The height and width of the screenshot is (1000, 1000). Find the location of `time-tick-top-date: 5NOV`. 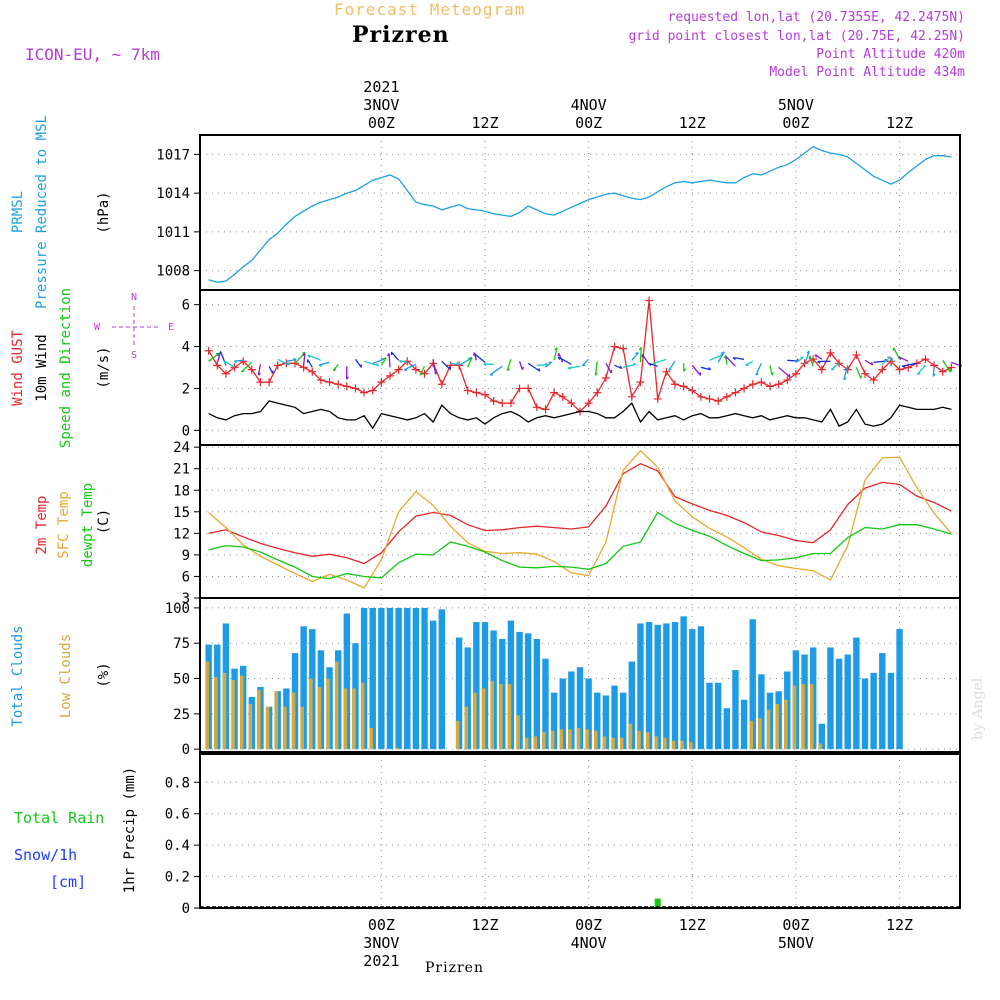

time-tick-top-date: 5NOV is located at coordinates (796, 105).